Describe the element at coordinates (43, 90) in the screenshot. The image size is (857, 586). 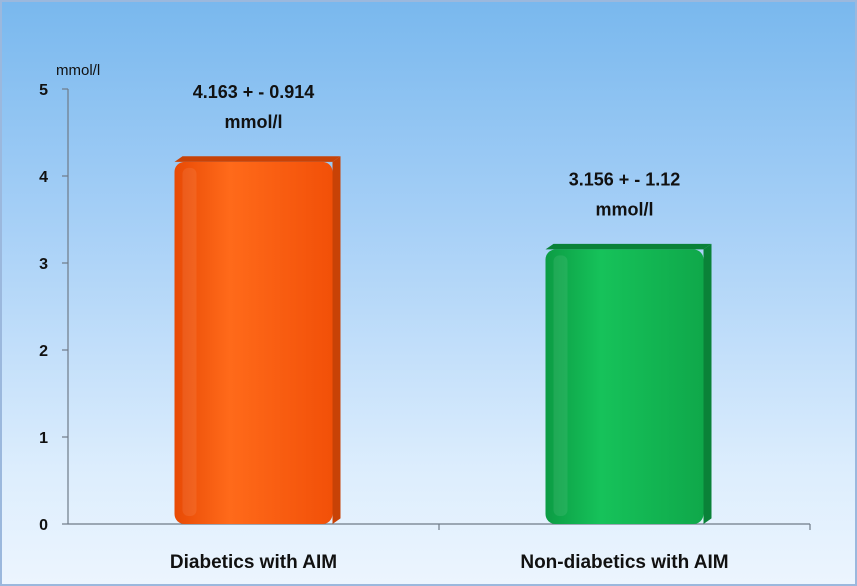
I see `y-tick-label: 5` at that location.